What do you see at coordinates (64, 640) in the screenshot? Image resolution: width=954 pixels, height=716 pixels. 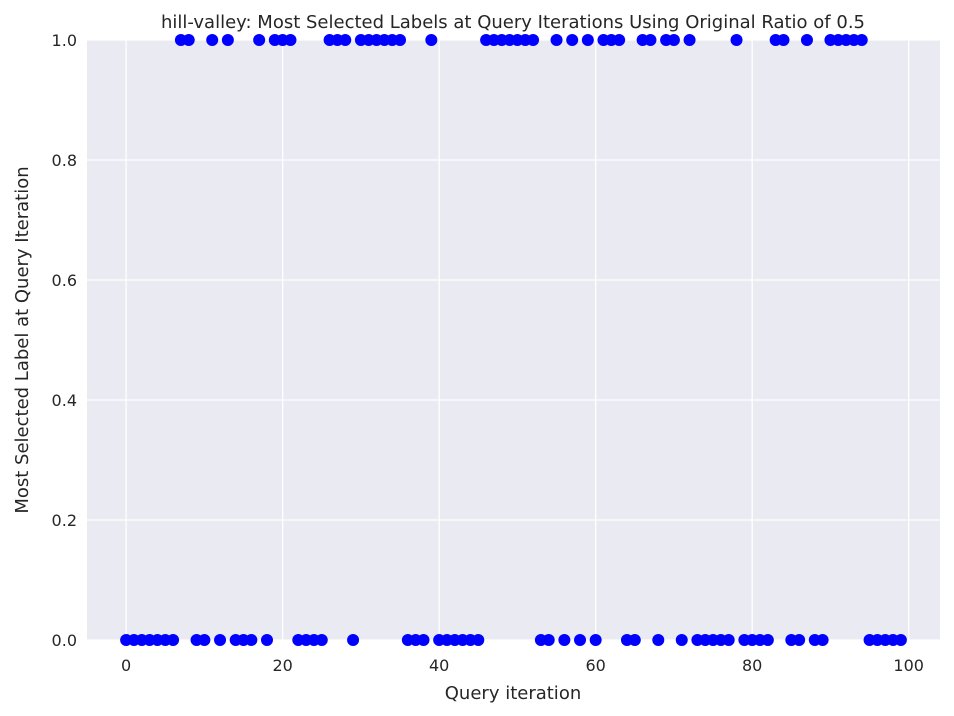 I see `y-tick-label: 0.0` at bounding box center [64, 640].